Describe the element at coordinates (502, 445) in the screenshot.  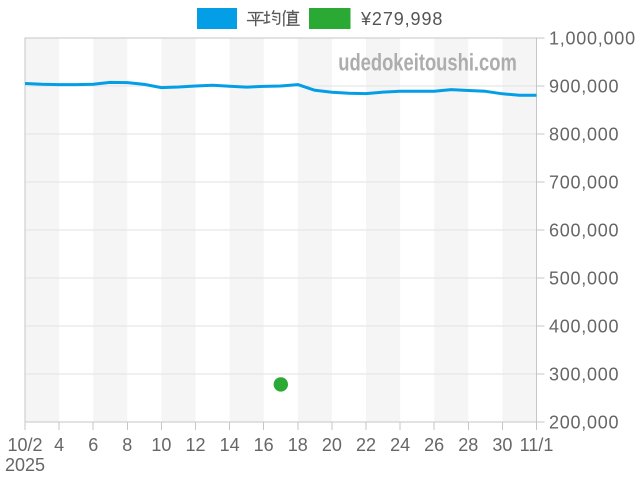
I see `svg-text: 30` at that location.